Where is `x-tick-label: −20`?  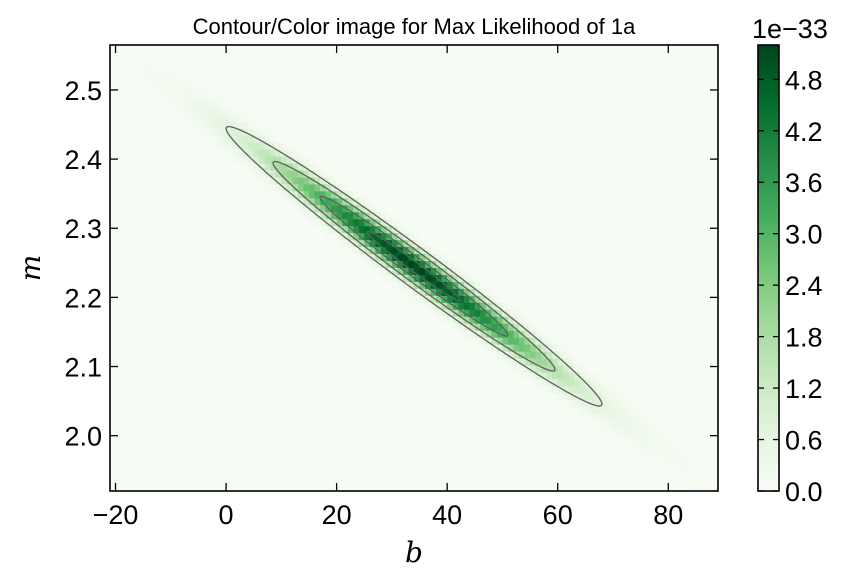 x-tick-label: −20 is located at coordinates (116, 515).